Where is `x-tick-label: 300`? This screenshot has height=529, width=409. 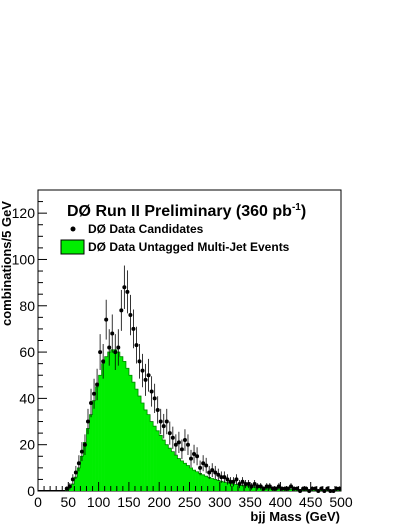
x-tick-label: 300 is located at coordinates (220, 502).